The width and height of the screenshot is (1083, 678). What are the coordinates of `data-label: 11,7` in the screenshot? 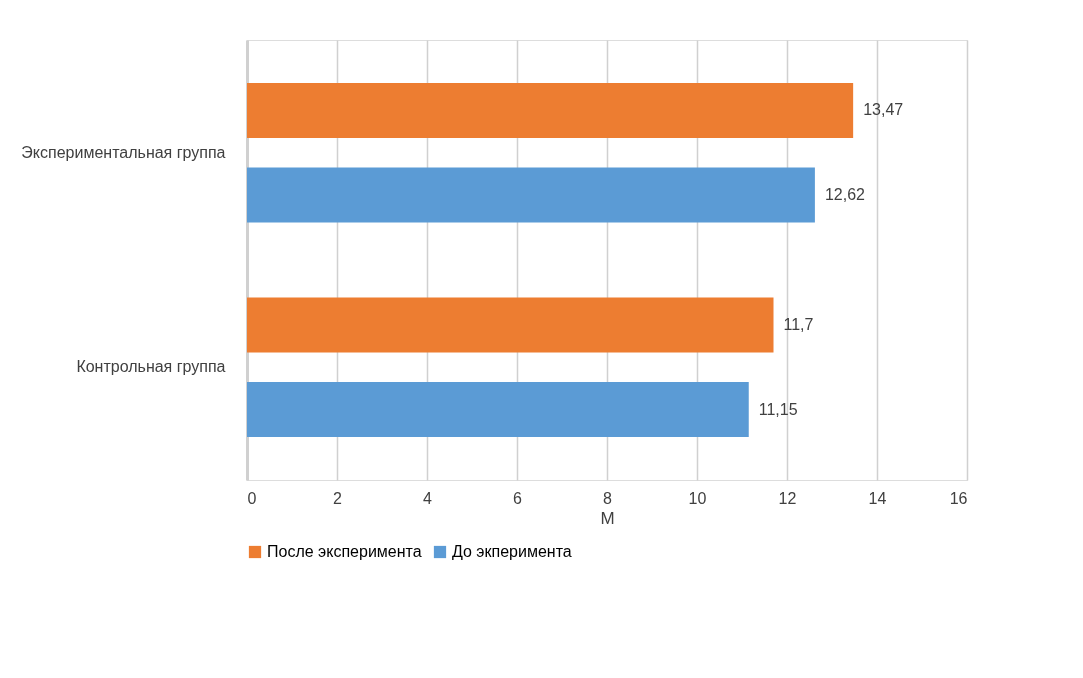 It's located at (798, 325).